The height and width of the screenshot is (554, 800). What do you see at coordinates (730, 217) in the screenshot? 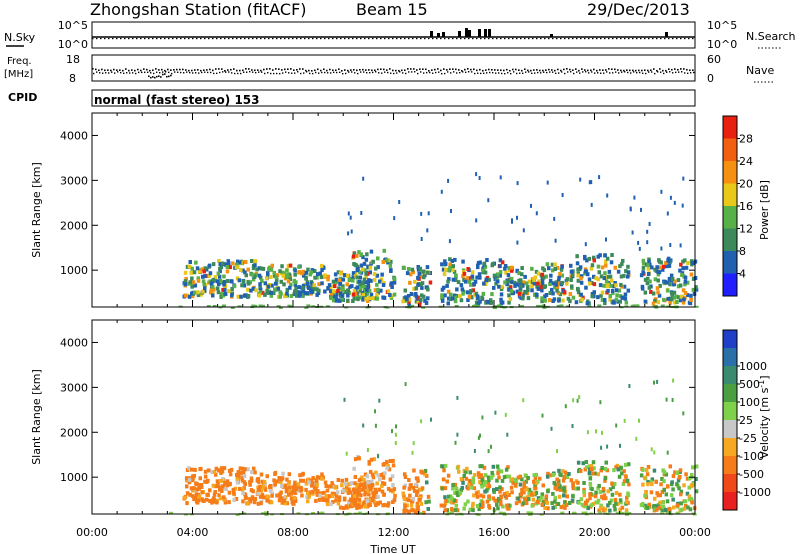
I see `colorbar-block` at bounding box center [730, 217].